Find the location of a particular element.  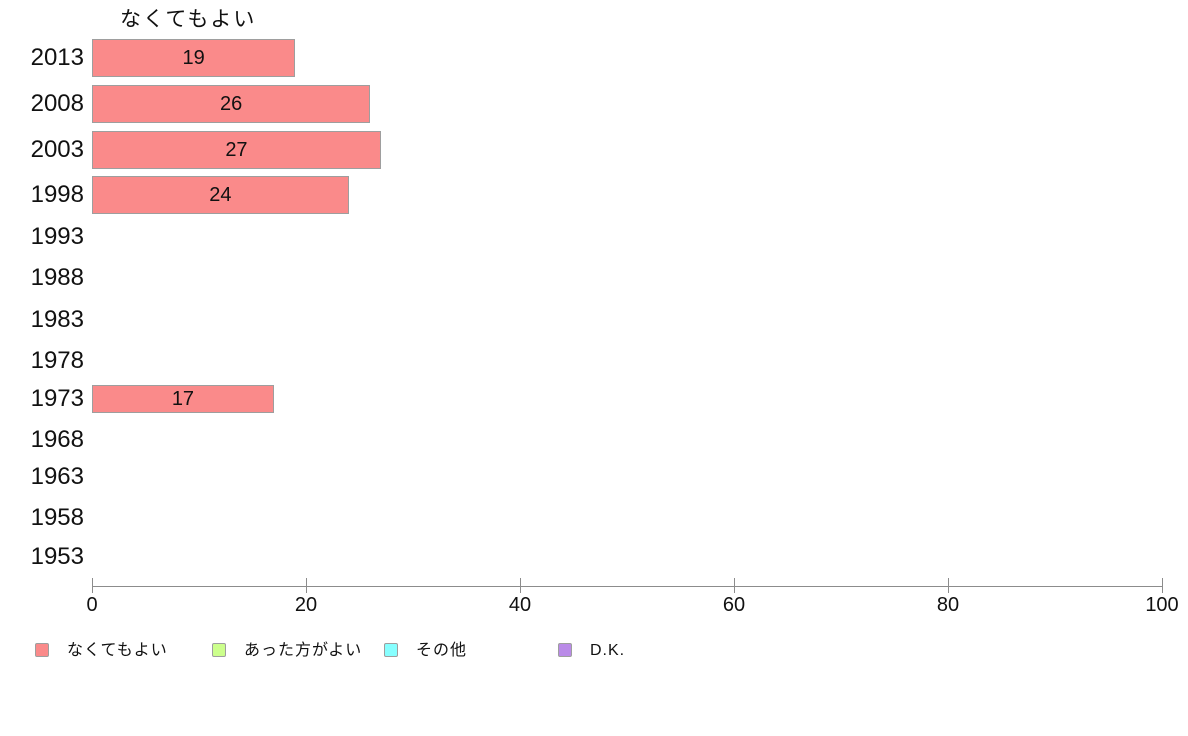

bar-2008 is located at coordinates (231, 104).